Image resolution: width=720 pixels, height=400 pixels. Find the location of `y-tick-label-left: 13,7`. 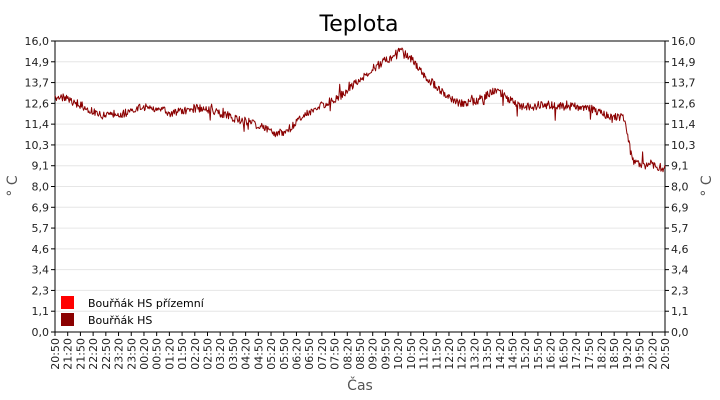

y-tick-label-left: 13,7 is located at coordinates (37, 83).